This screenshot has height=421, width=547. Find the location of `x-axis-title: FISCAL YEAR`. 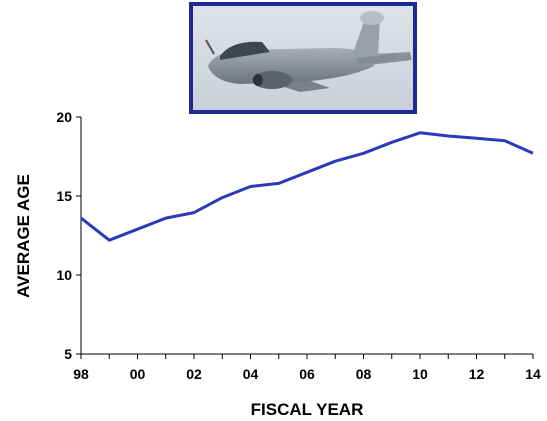

x-axis-title: FISCAL YEAR is located at coordinates (307, 409).